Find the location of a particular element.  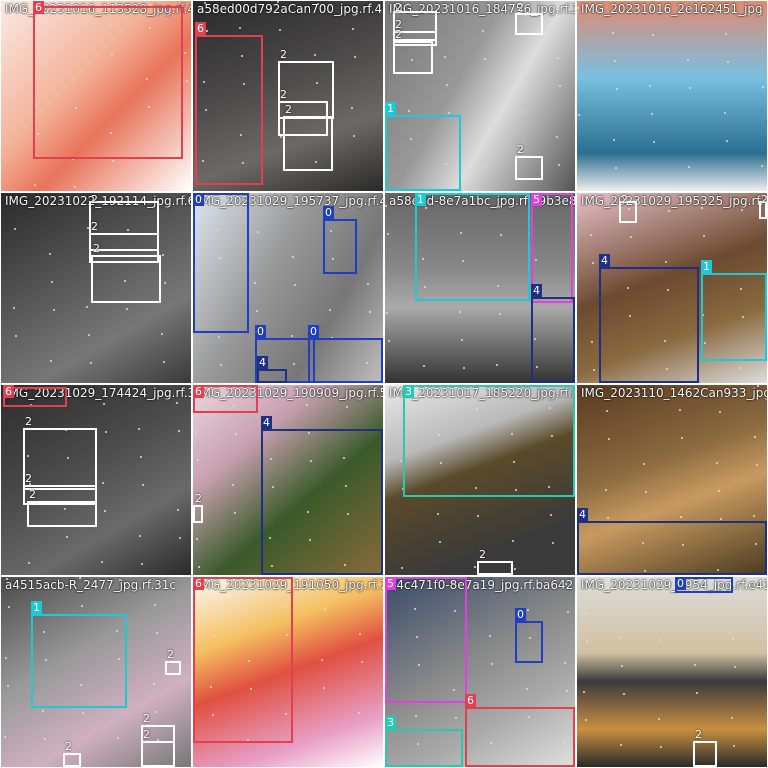

image-tile: IMG_20231029_174424_jpg.rf.3 2 2 2 6 is located at coordinates (96, 480).